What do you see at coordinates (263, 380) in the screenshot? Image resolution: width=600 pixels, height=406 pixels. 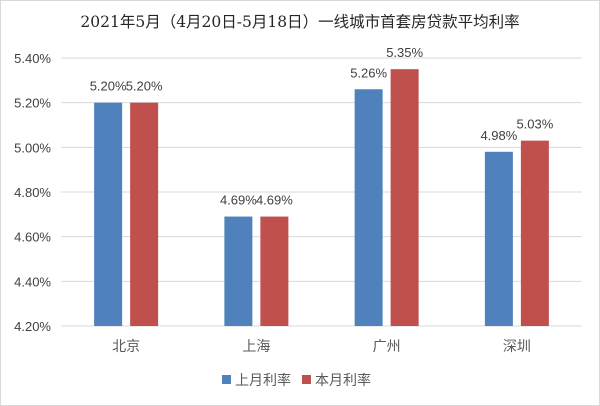 I see `legend-label: 上月利率` at bounding box center [263, 380].